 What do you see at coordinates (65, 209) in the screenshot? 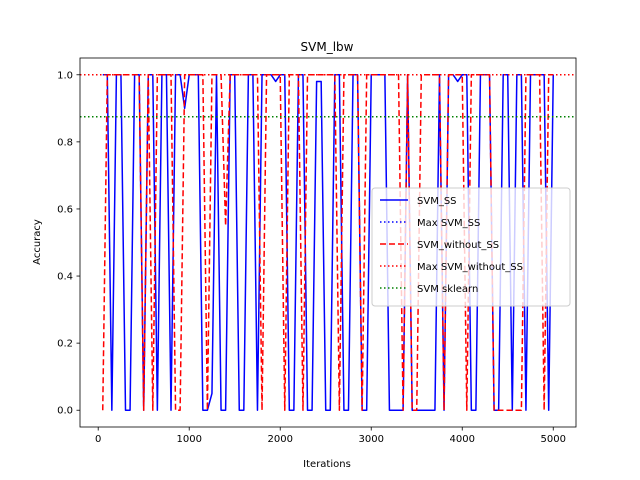
I see `y-tick-label: 0.6` at bounding box center [65, 209].